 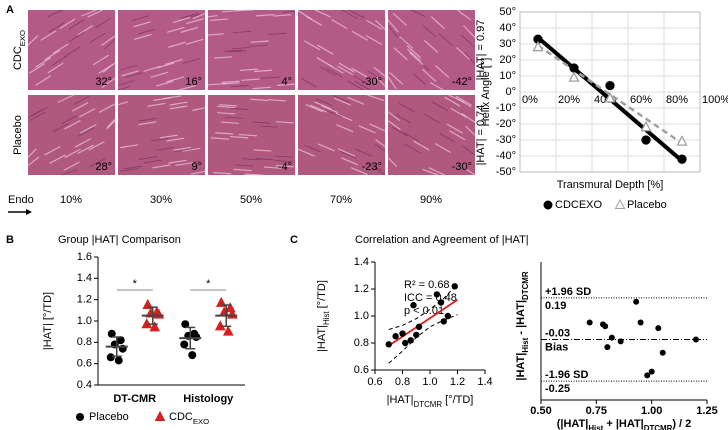 I want to click on y-tick-label: -30°, so click(x=506, y=140).